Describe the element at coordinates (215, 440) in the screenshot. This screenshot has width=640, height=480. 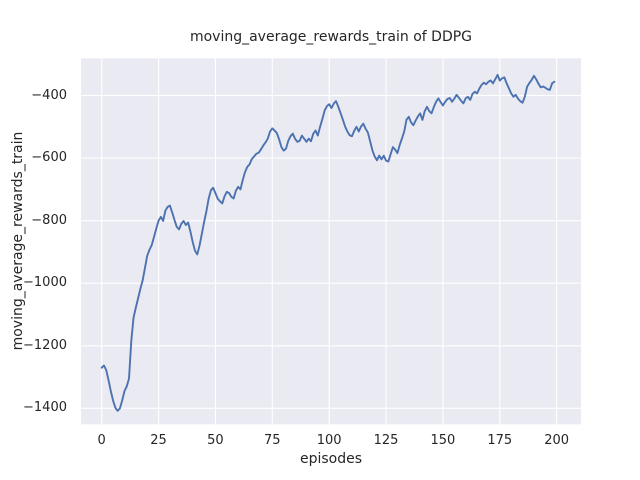
I see `x-tick-label-50: 50` at that location.